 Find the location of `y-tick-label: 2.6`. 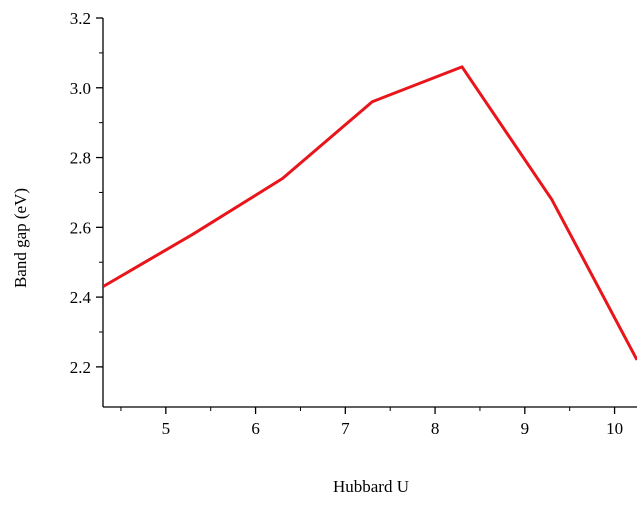

y-tick-label: 2.6 is located at coordinates (80, 227).